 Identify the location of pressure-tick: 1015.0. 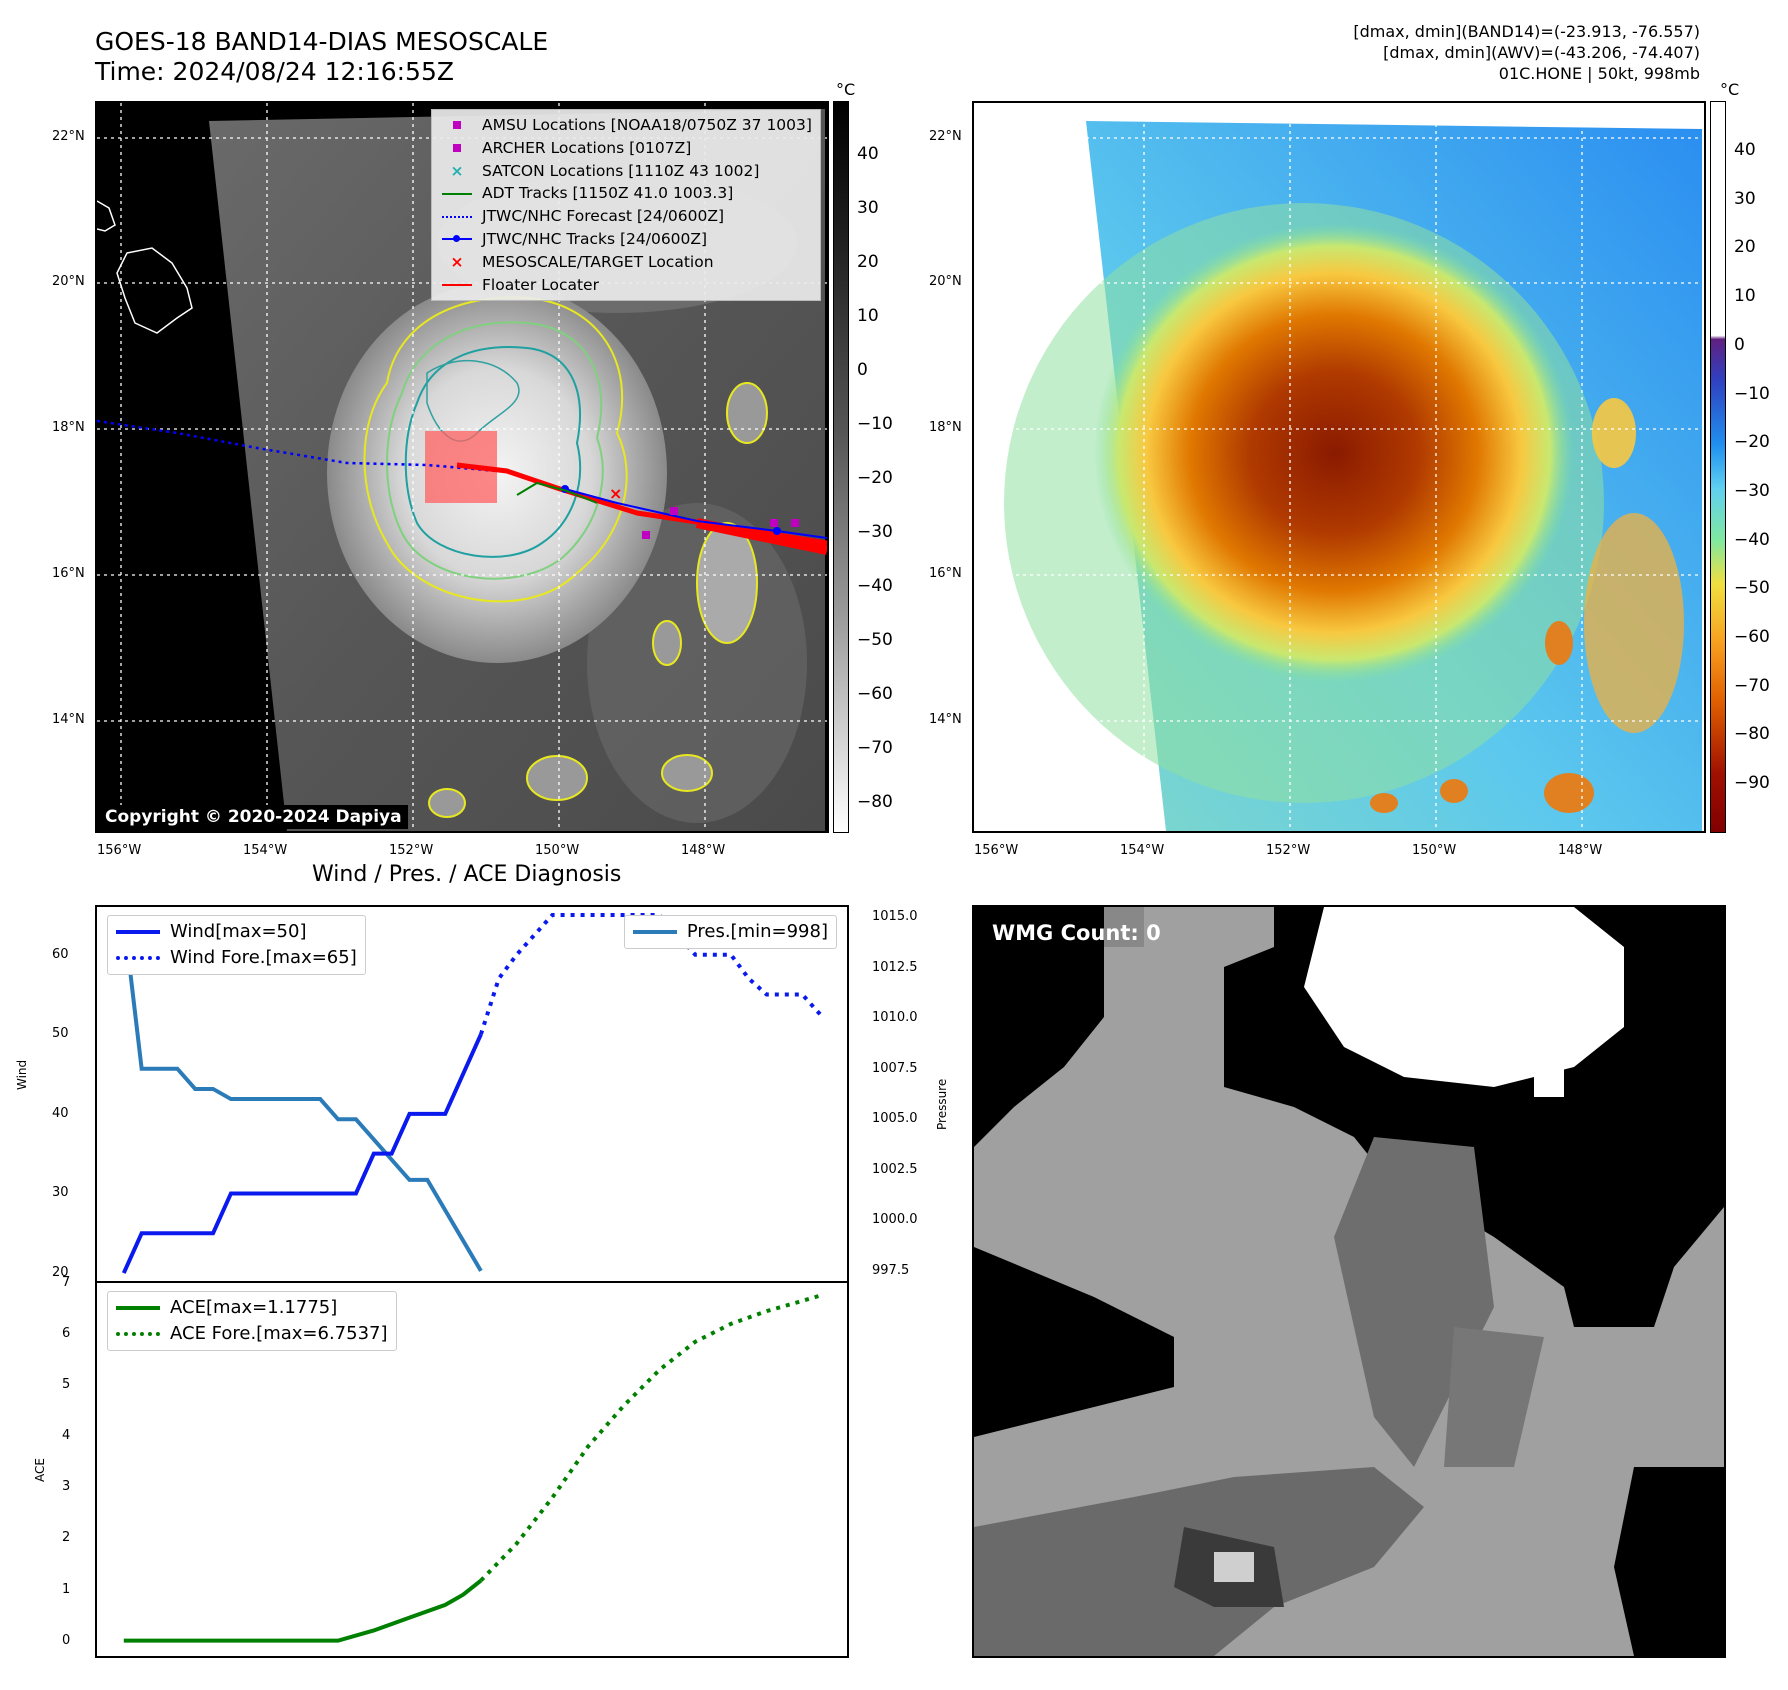
(895, 917).